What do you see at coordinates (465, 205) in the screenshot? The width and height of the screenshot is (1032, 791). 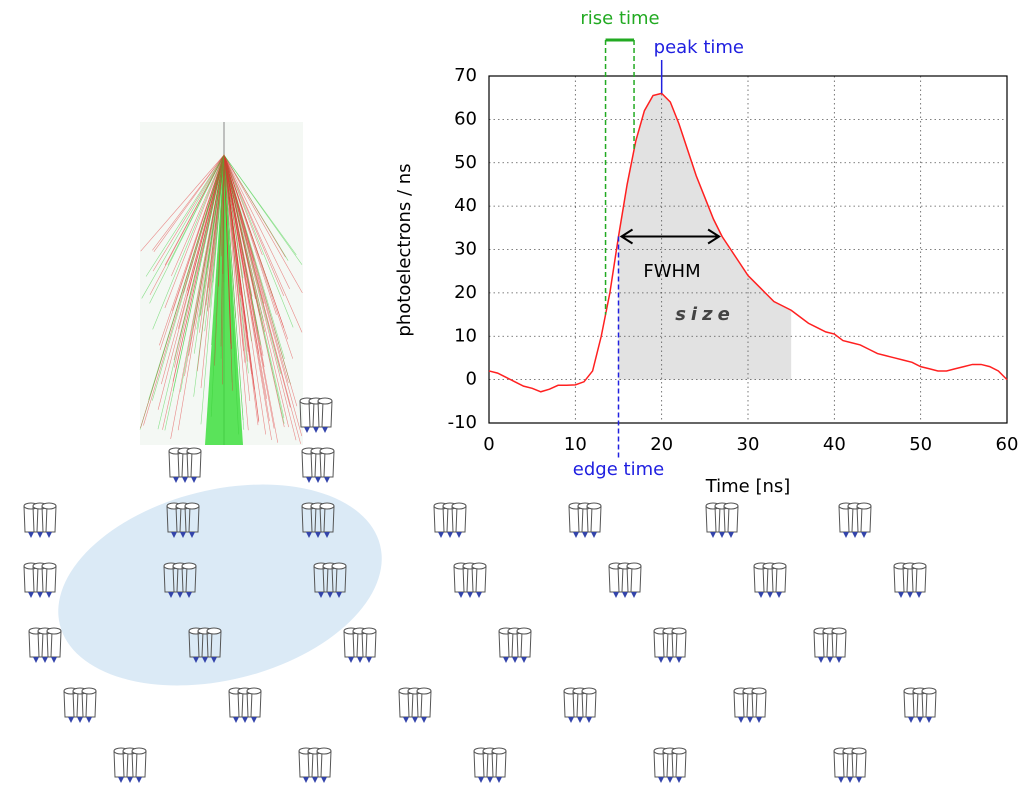 I see `y-tick-label: 40` at bounding box center [465, 205].